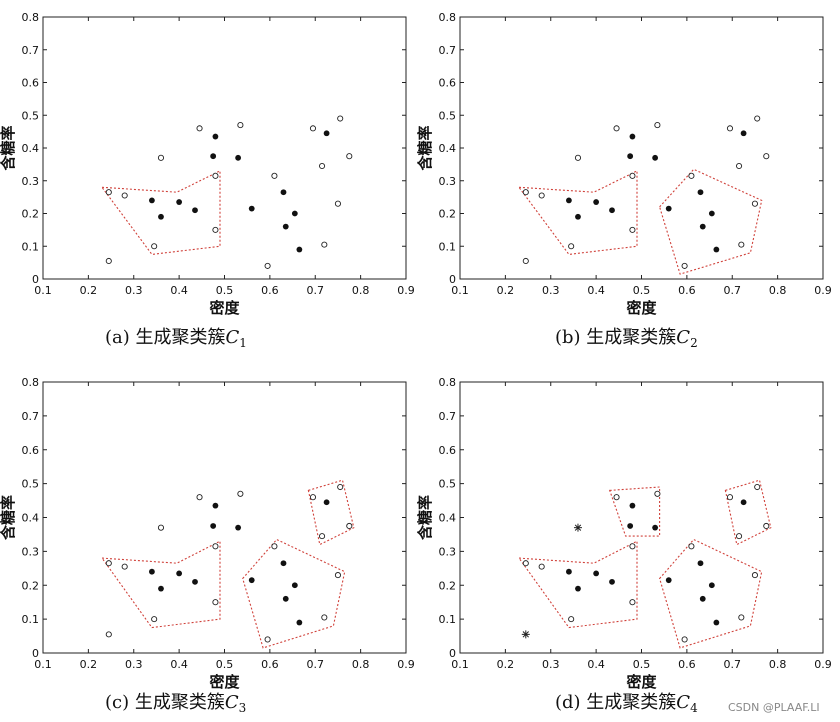 This screenshot has height=722, width=840. Describe the element at coordinates (243, 708) in the screenshot. I see `caption-subscript: 3` at that location.